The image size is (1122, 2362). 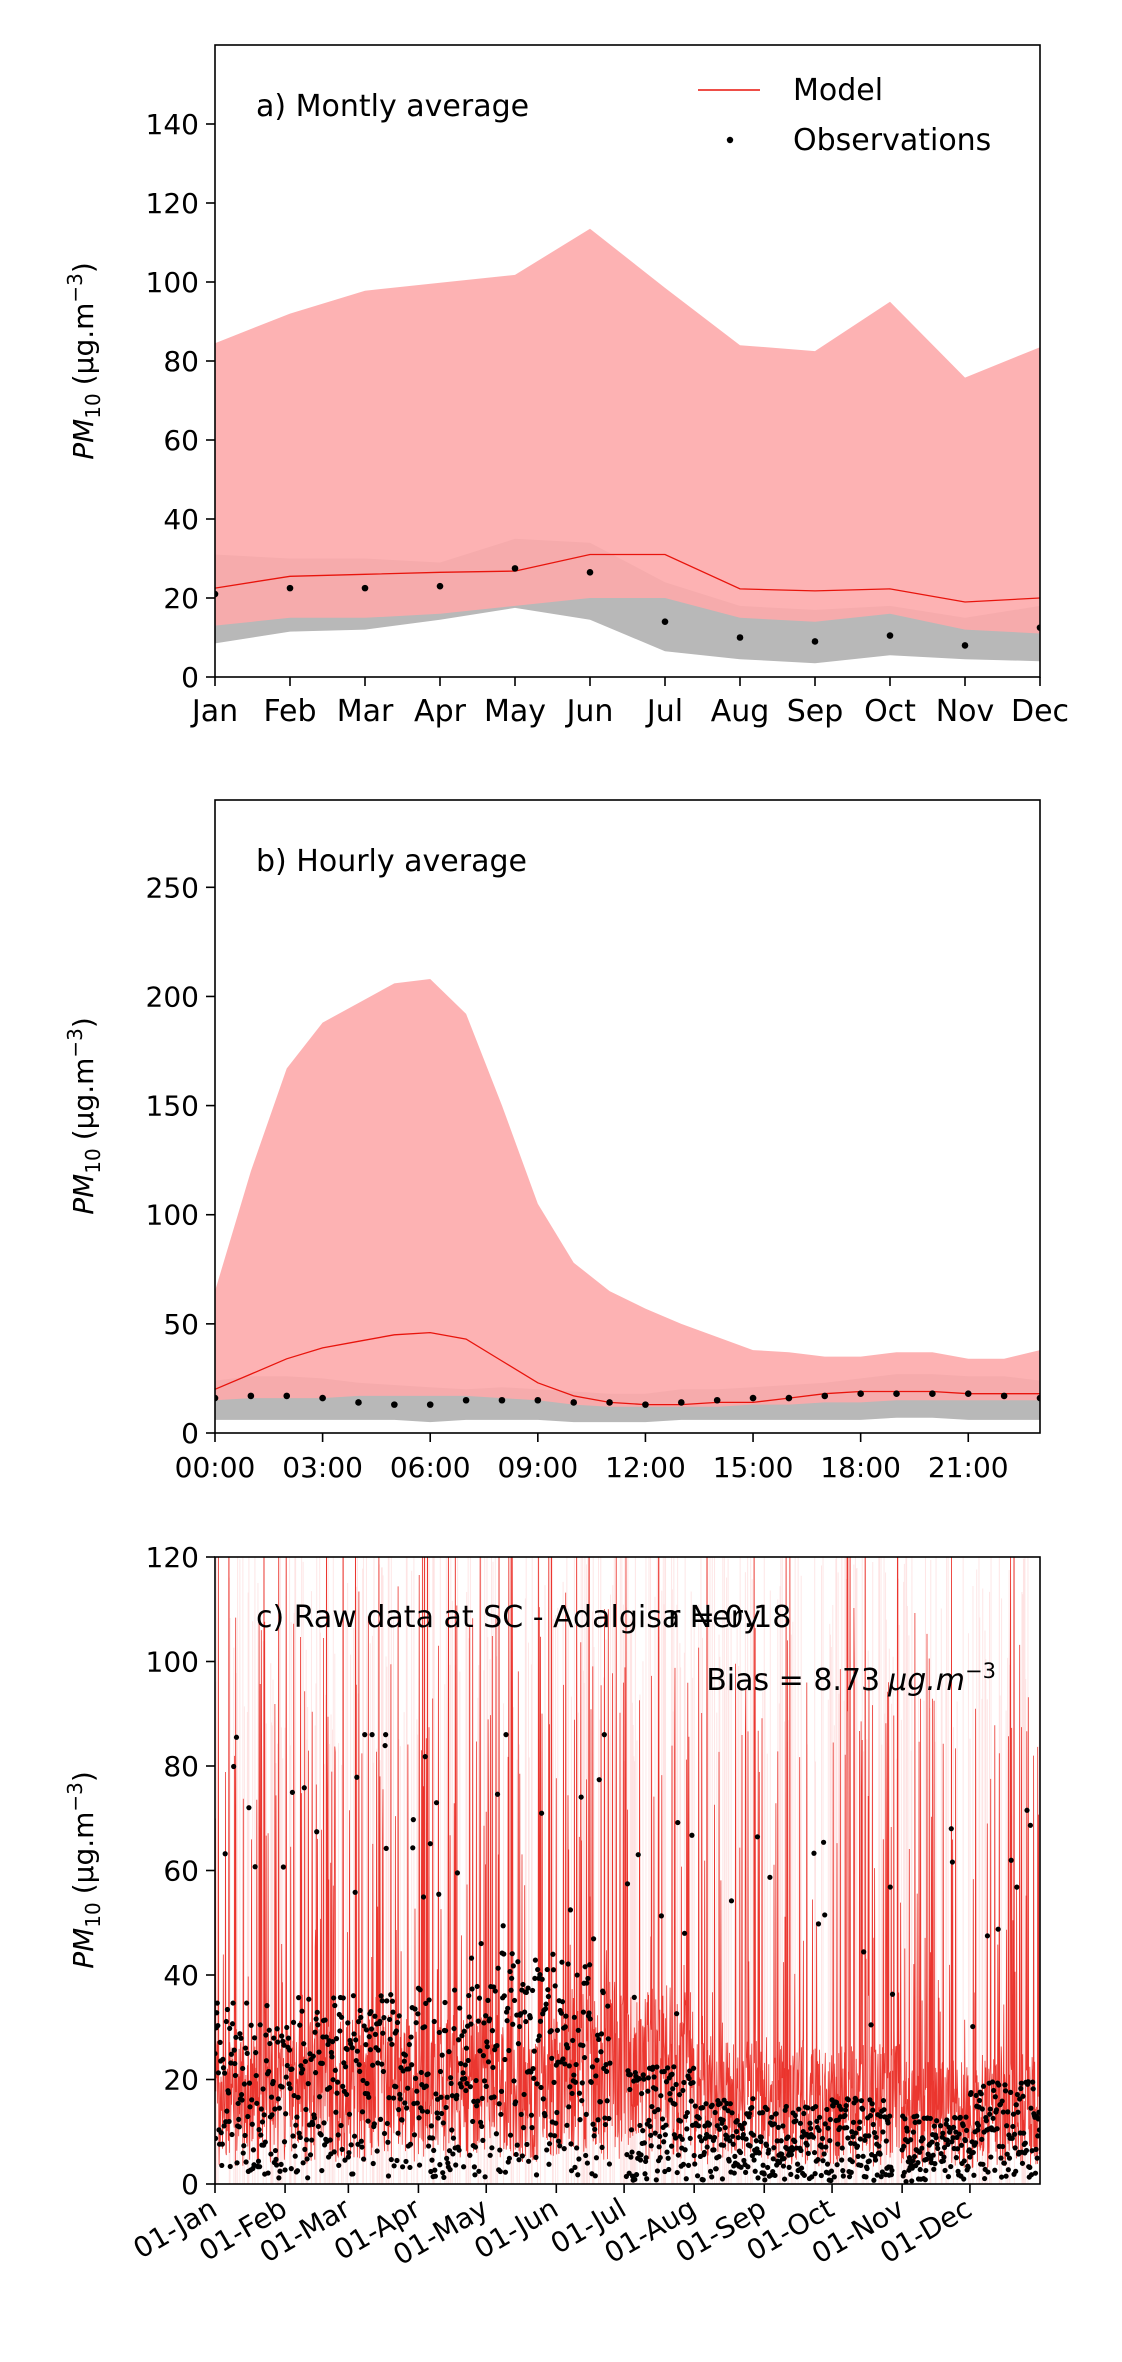 I want to click on panel-c-bias-value: Bias = 8.73, so click(x=793, y=1680).